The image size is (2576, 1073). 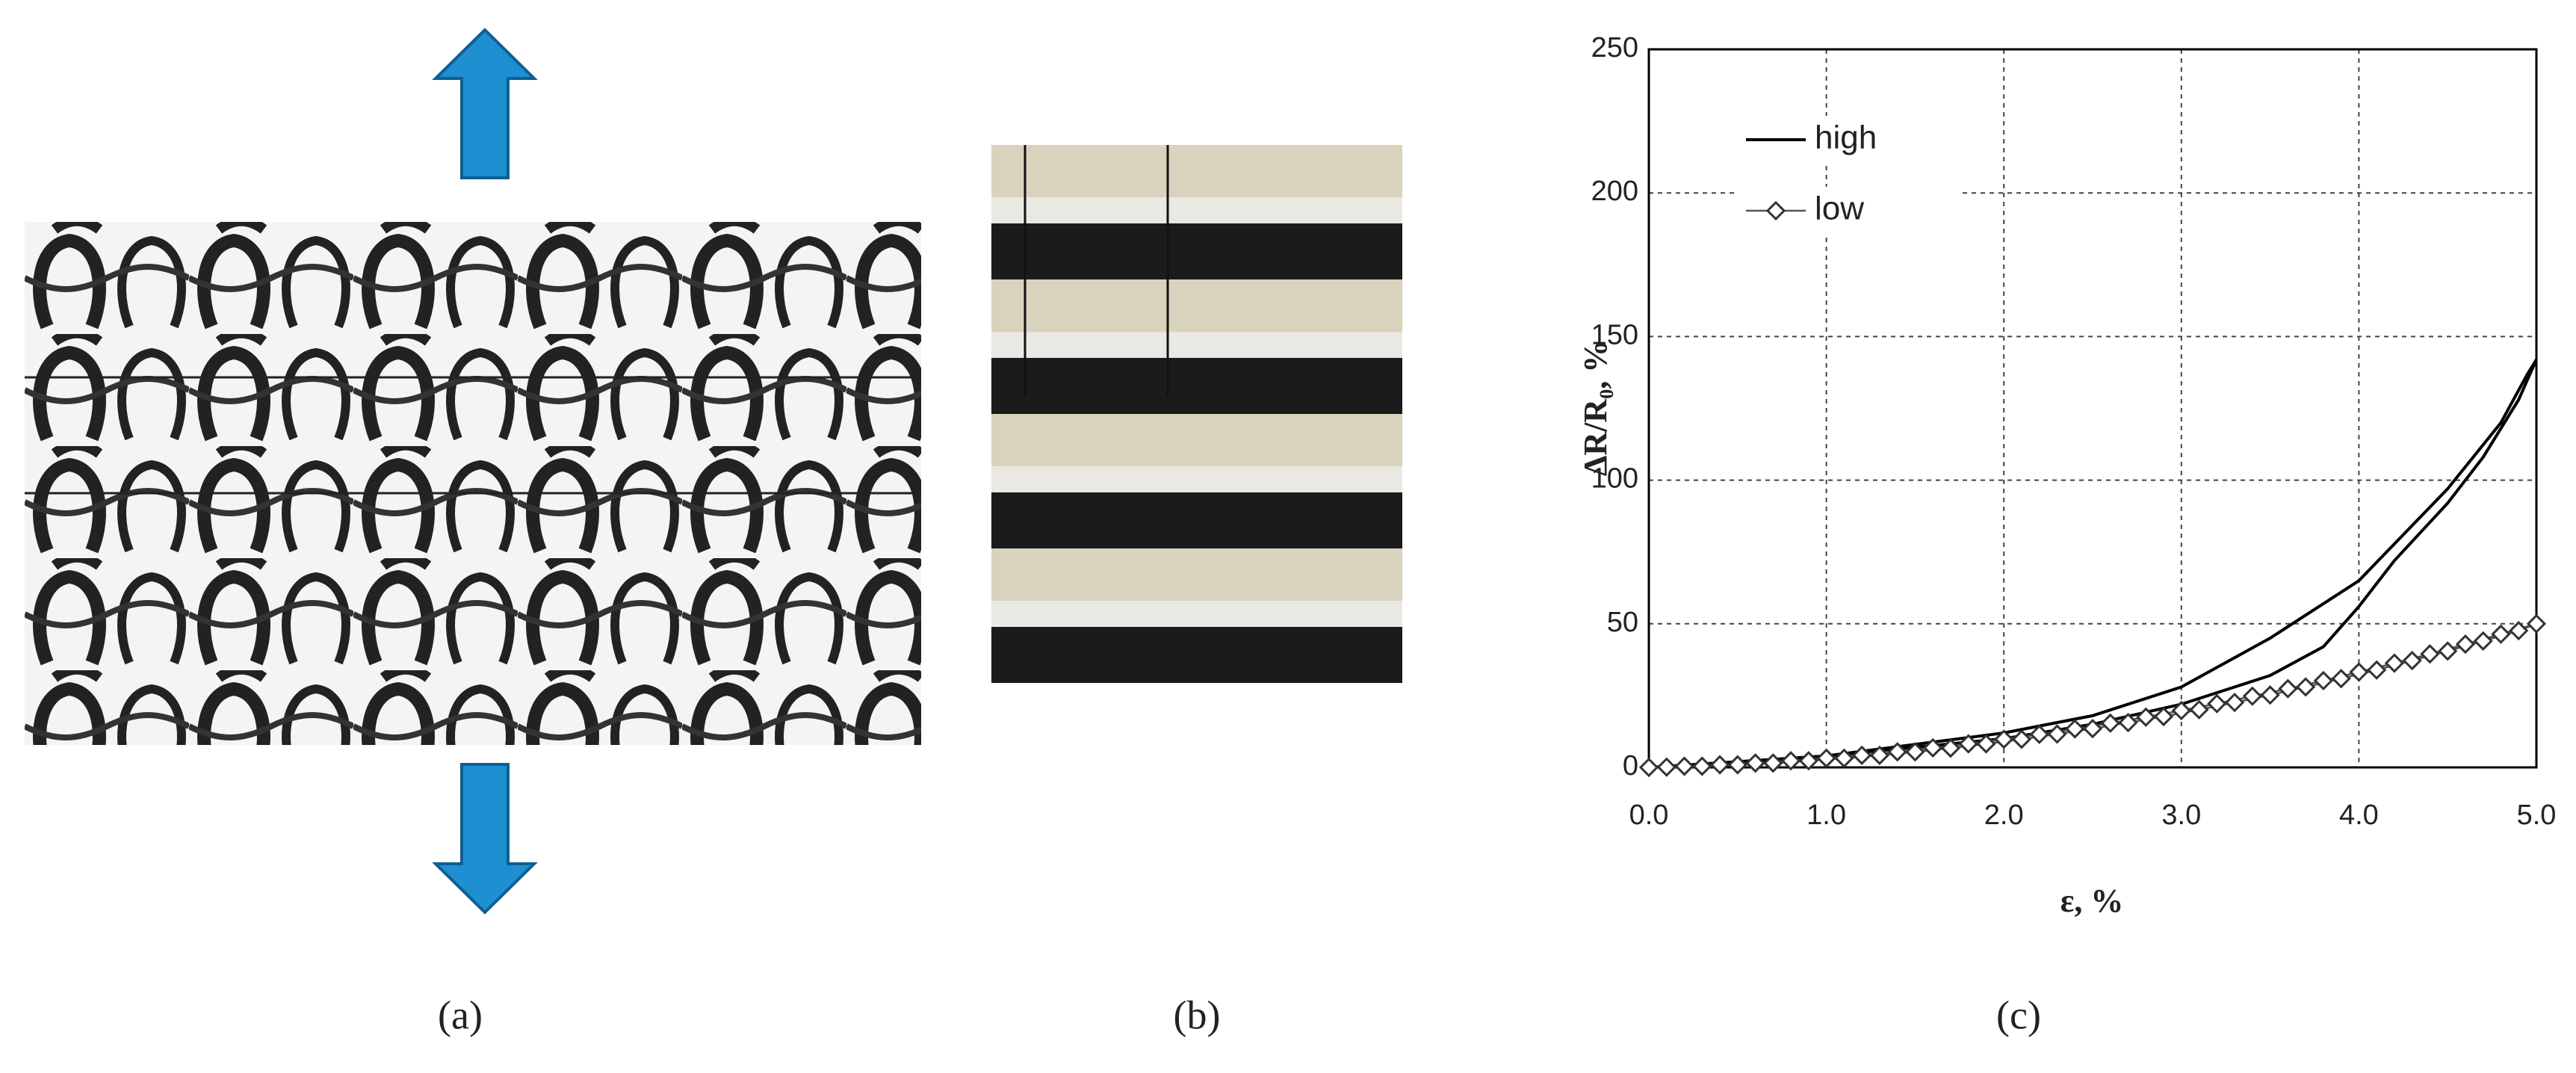 I want to click on x-tick-label: 1.0, so click(x=1826, y=816).